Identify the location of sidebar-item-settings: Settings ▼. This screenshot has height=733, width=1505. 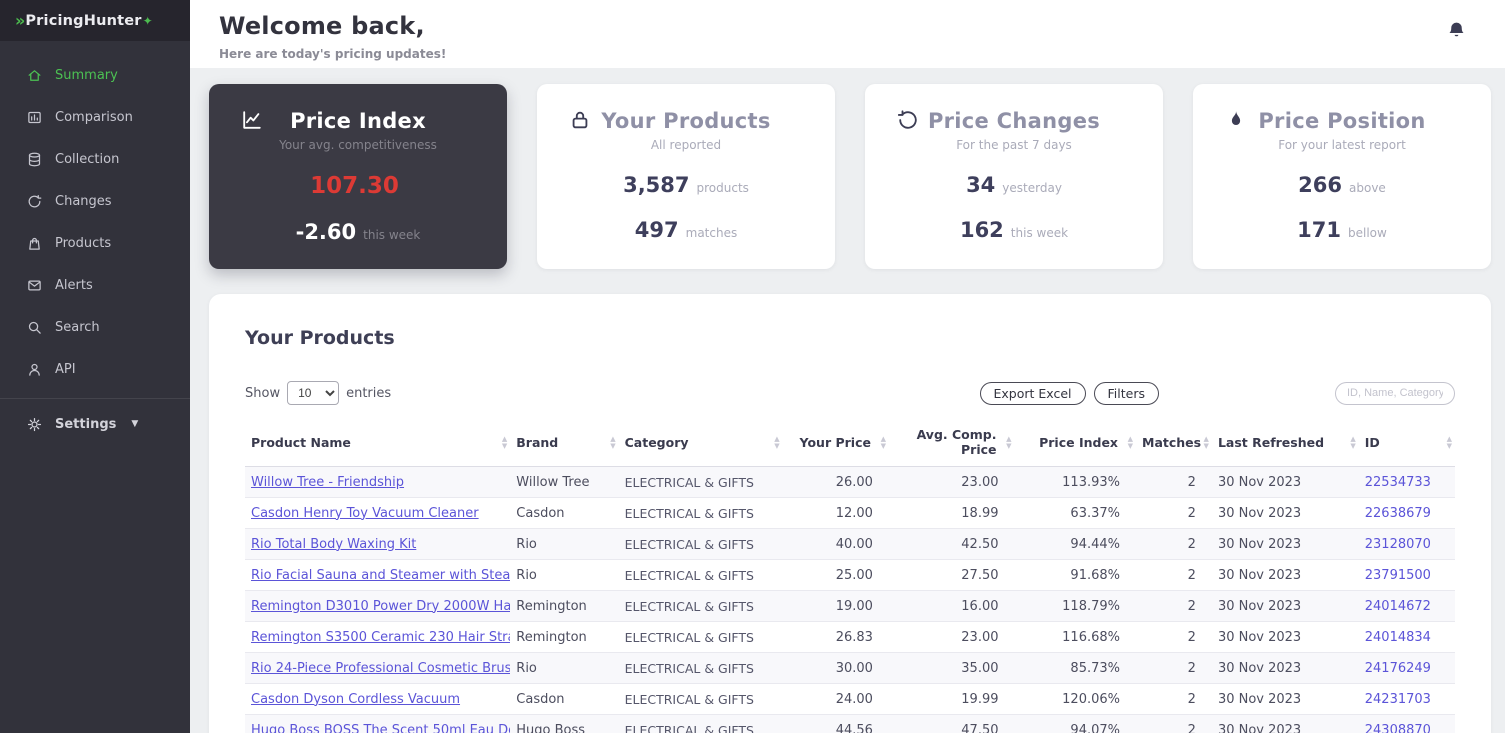
(95, 424).